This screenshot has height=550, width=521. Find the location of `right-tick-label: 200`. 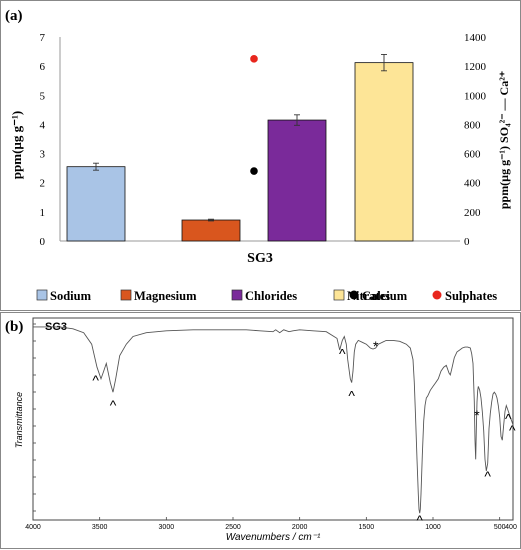

right-tick-label: 200 is located at coordinates (472, 213).